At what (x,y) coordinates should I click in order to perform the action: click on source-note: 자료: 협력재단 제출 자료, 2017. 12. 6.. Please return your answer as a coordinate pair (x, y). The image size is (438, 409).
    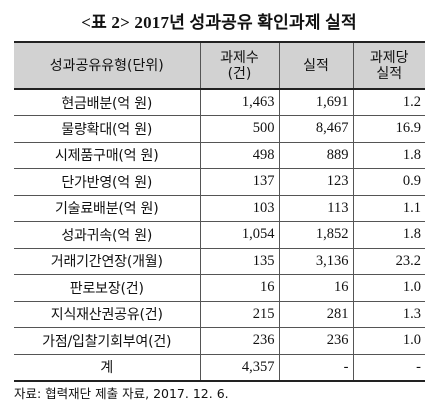
    Looking at the image, I should click on (121, 393).